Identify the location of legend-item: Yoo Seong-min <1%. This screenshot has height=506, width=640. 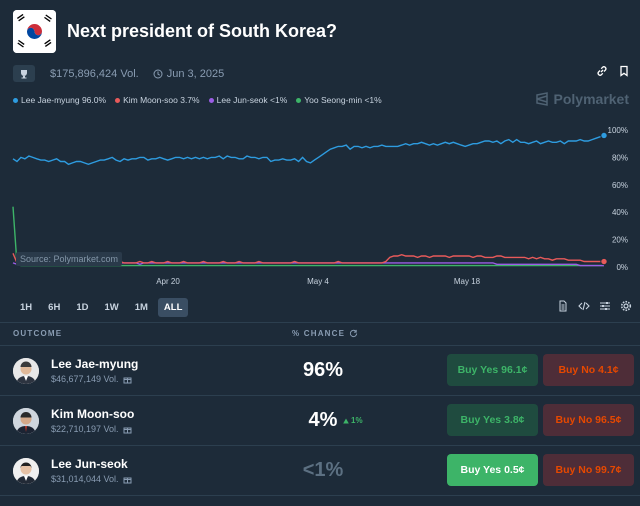
(339, 100).